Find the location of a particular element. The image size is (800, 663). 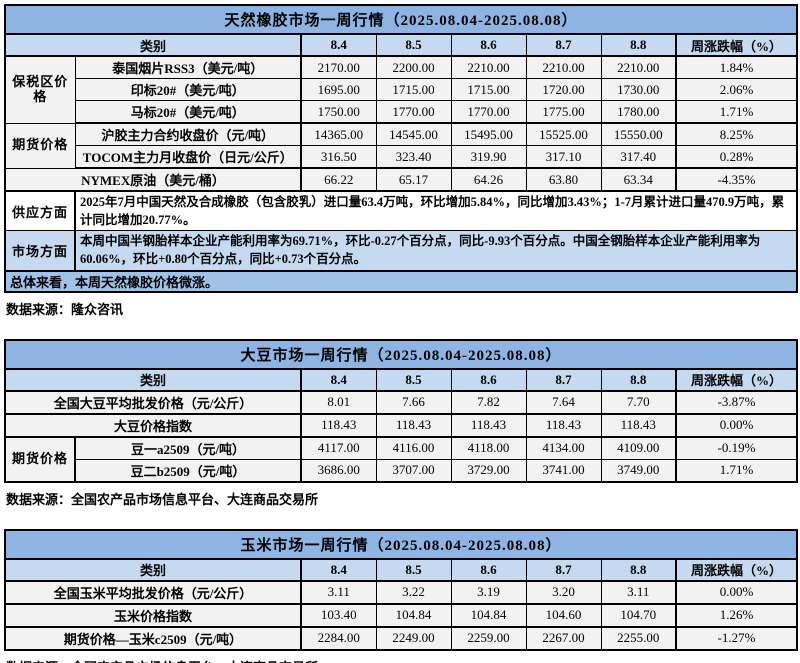

value-cell: 4134.00 is located at coordinates (563, 448).